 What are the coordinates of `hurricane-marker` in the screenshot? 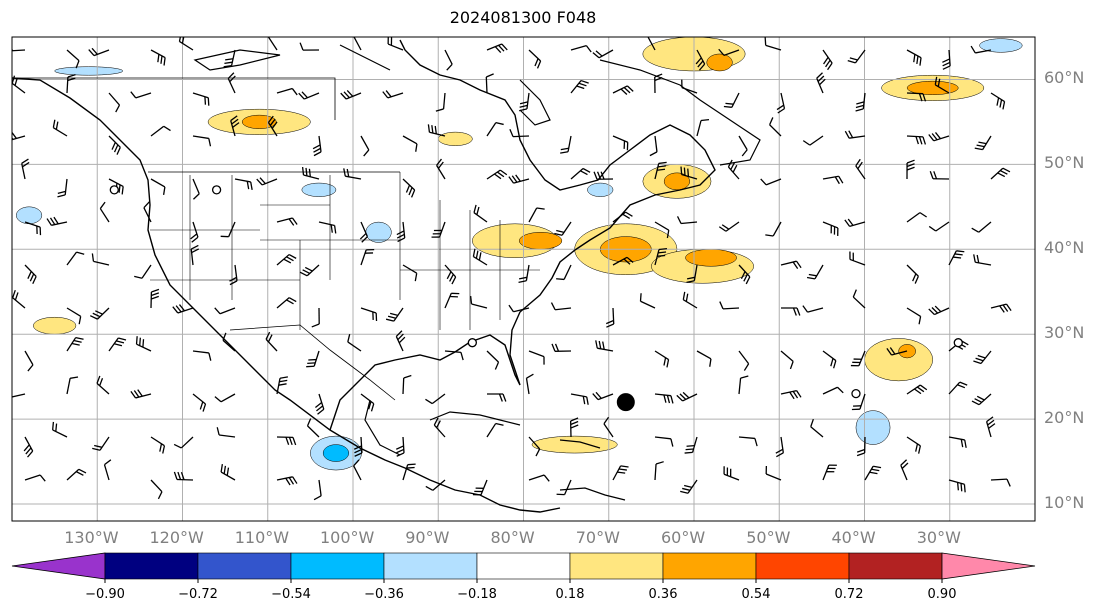 It's located at (625, 402).